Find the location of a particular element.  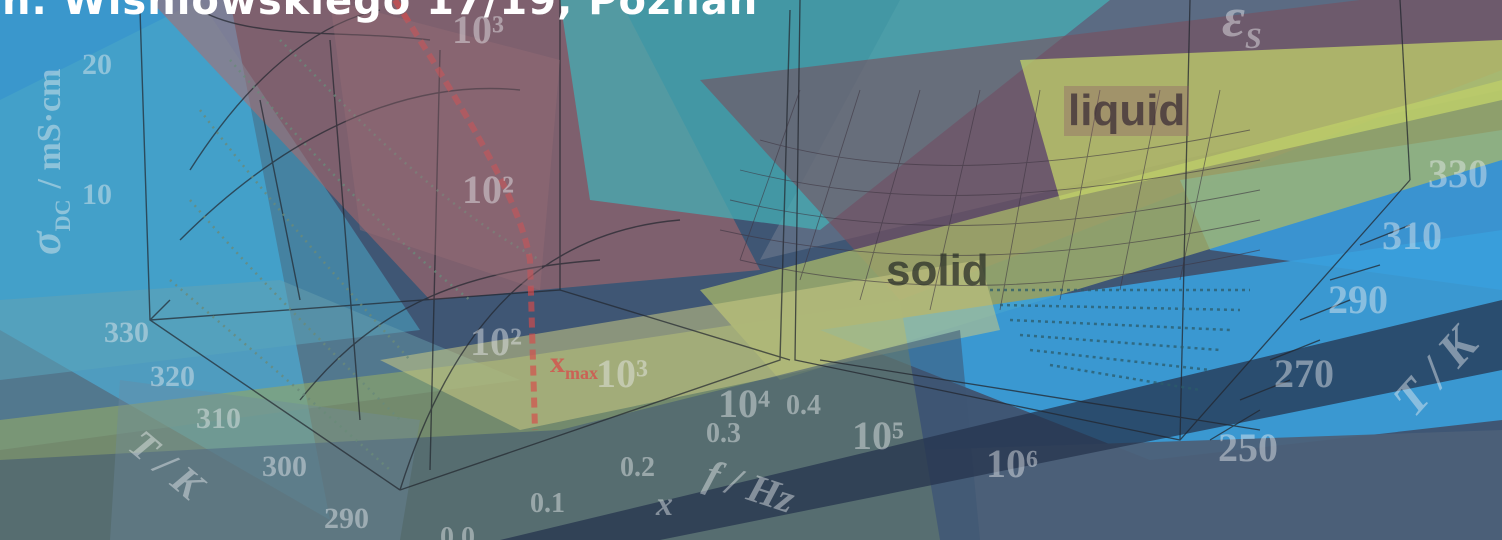

epsilon-subscript: S is located at coordinates (1253, 39).